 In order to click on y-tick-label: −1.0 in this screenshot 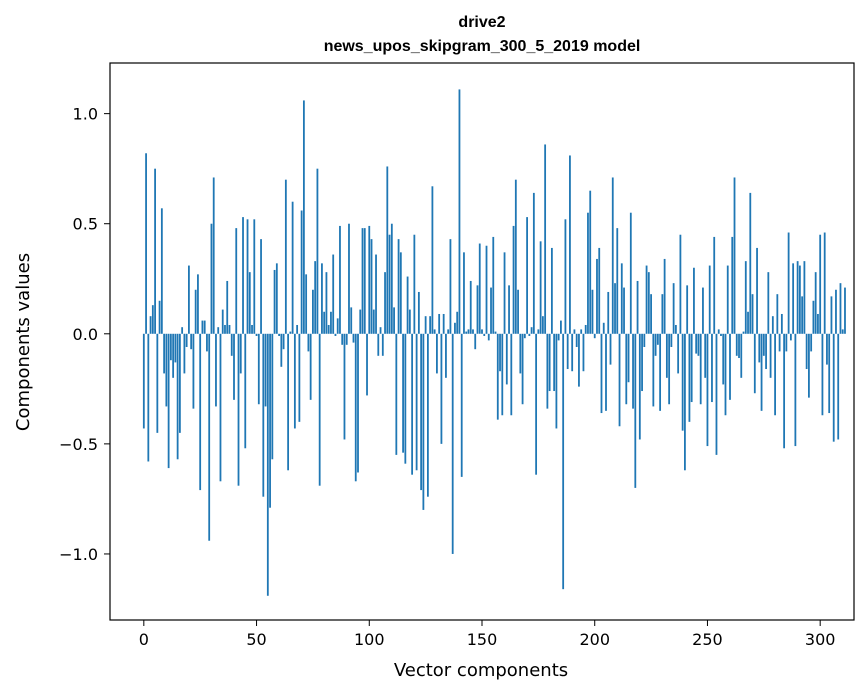, I will do `click(78, 554)`.